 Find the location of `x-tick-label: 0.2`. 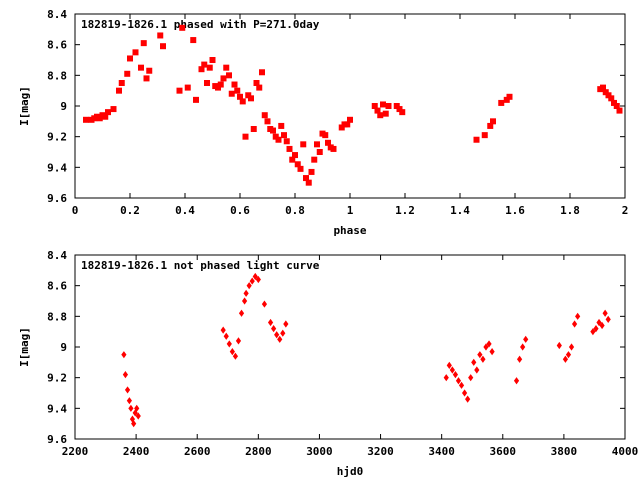

x-tick-label: 0.2 is located at coordinates (130, 210).